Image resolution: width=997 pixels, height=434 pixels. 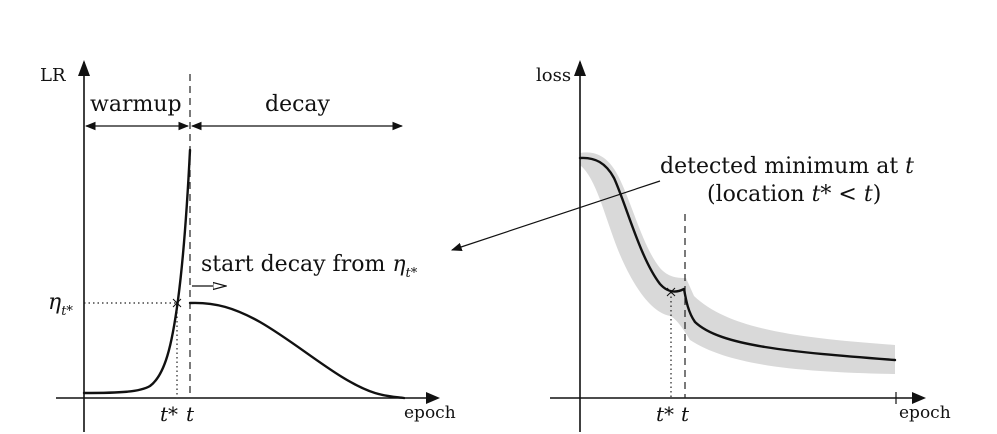 What do you see at coordinates (60, 304) in the screenshot?
I see `eta-tstar-label: ηt*` at bounding box center [60, 304].